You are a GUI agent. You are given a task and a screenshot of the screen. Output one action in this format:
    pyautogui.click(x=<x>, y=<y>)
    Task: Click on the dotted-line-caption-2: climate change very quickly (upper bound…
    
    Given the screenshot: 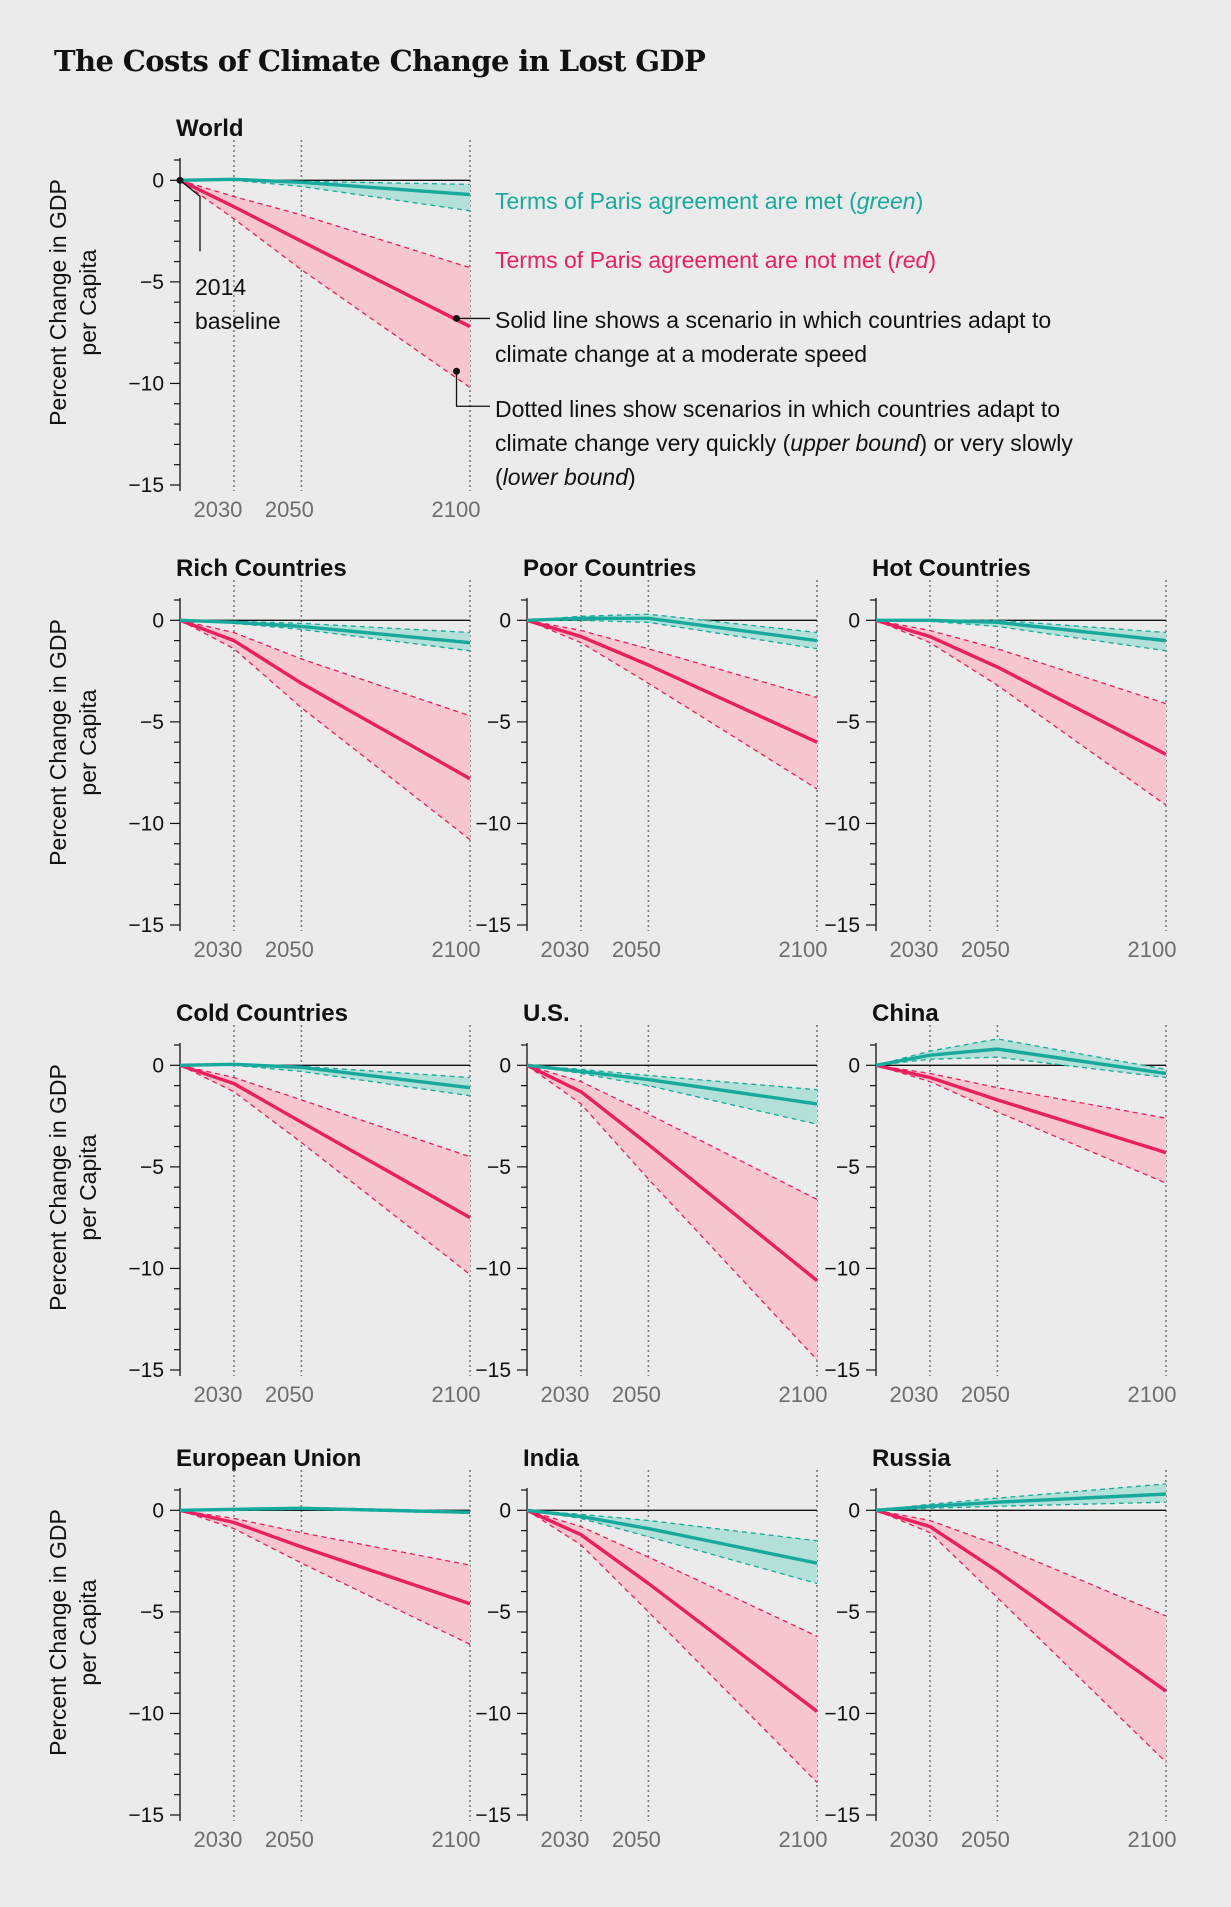 What is the action you would take?
    pyautogui.click(x=784, y=443)
    